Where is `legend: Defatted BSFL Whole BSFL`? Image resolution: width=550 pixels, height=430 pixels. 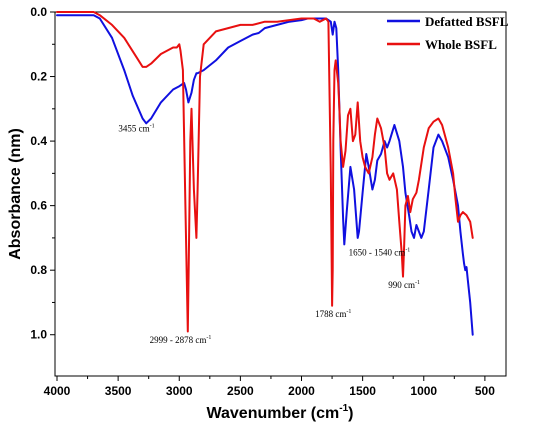
legend: Defatted BSFL Whole BSFL is located at coordinates (448, 33).